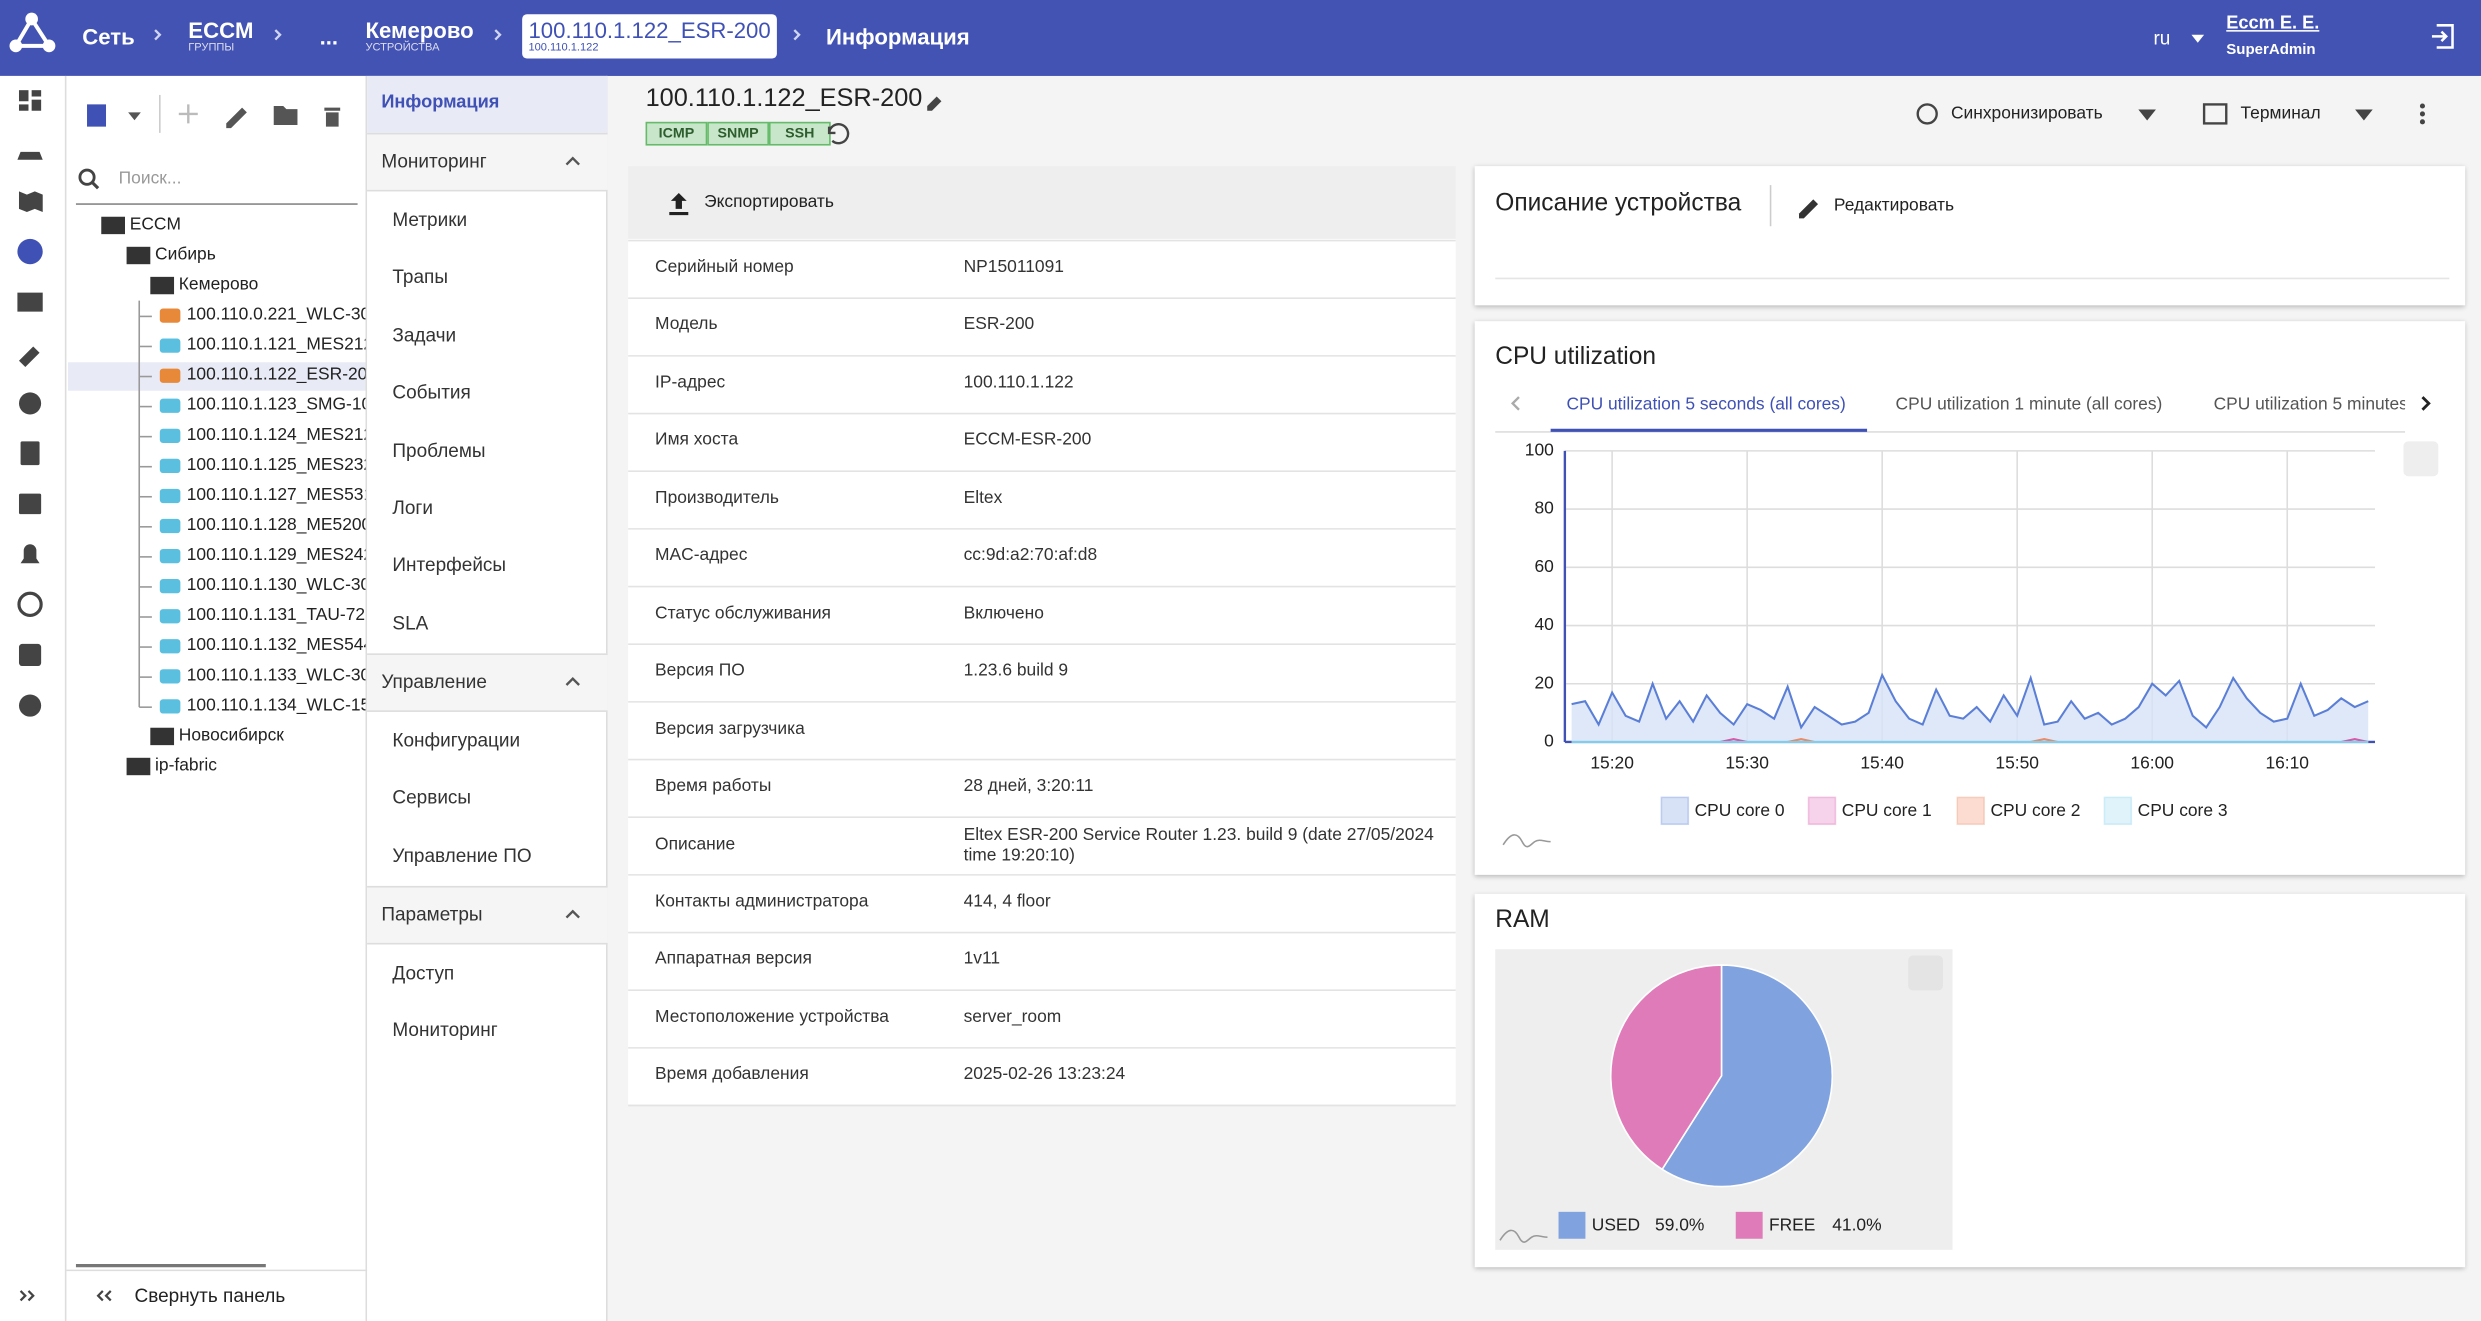  What do you see at coordinates (276, 405) in the screenshot?
I see `tree-item: 100.110.1.123_SMG-10` at bounding box center [276, 405].